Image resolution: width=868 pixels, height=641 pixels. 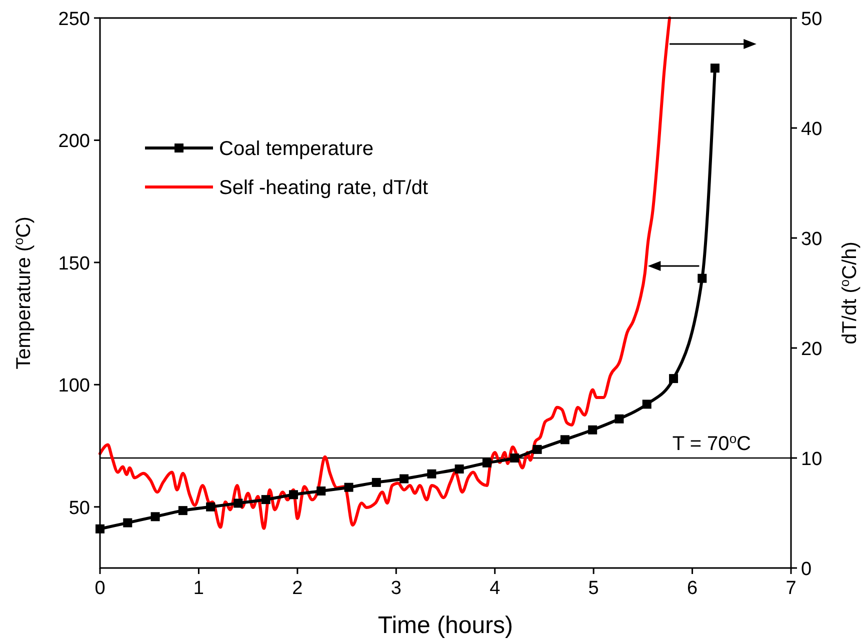 I want to click on y-tick-label: 250, so click(x=74, y=19).